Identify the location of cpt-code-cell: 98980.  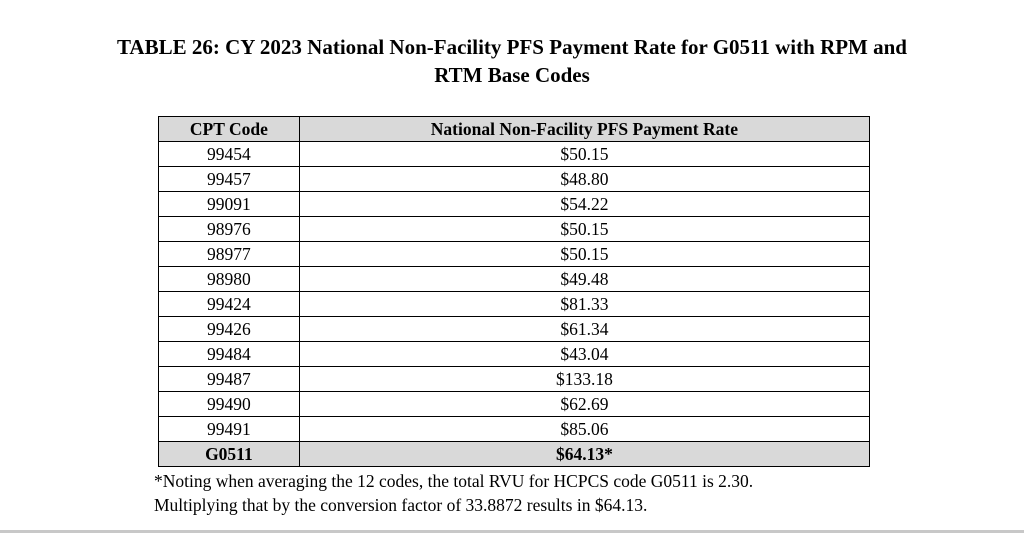
(229, 279).